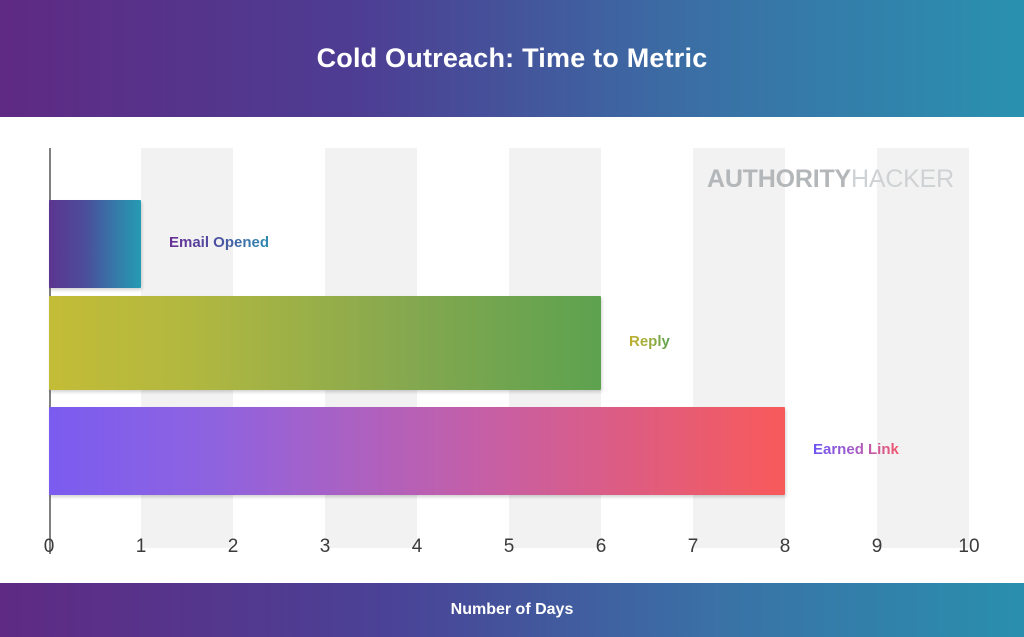 The height and width of the screenshot is (637, 1024). What do you see at coordinates (856, 449) in the screenshot?
I see `bar-label-earned-link: Earned Link` at bounding box center [856, 449].